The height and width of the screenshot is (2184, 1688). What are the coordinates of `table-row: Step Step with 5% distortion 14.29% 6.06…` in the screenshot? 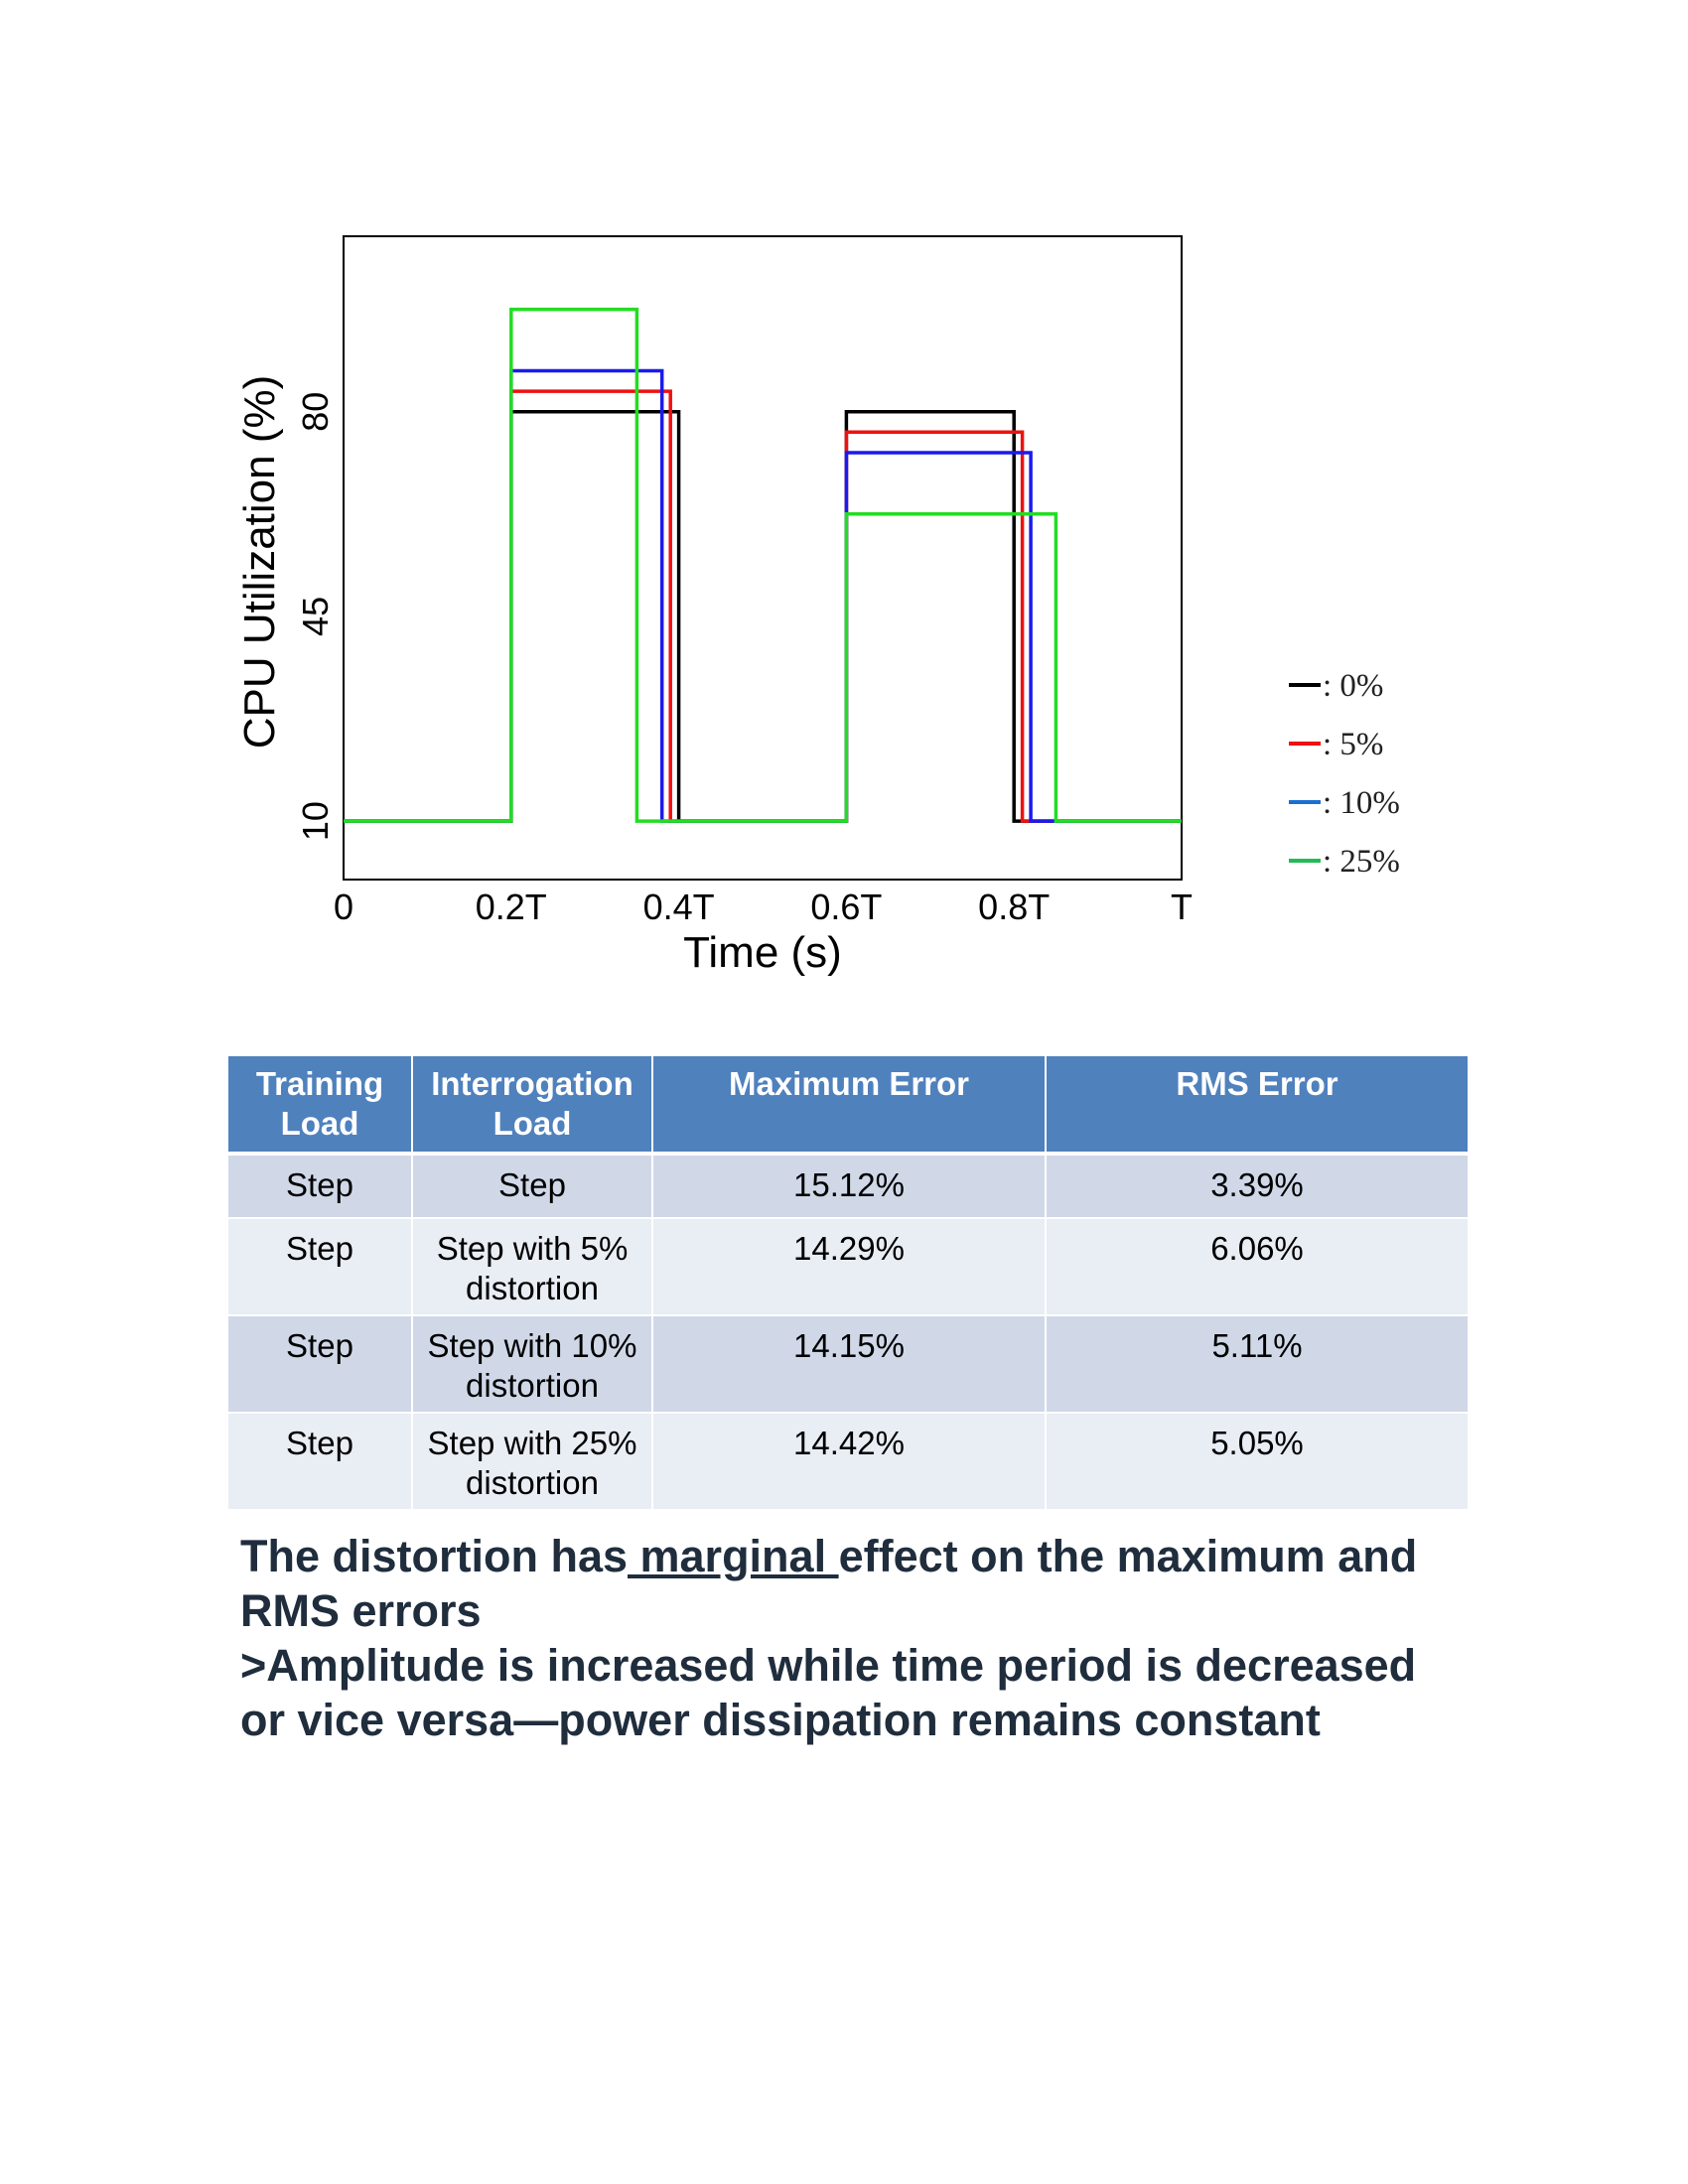 It's located at (848, 1267).